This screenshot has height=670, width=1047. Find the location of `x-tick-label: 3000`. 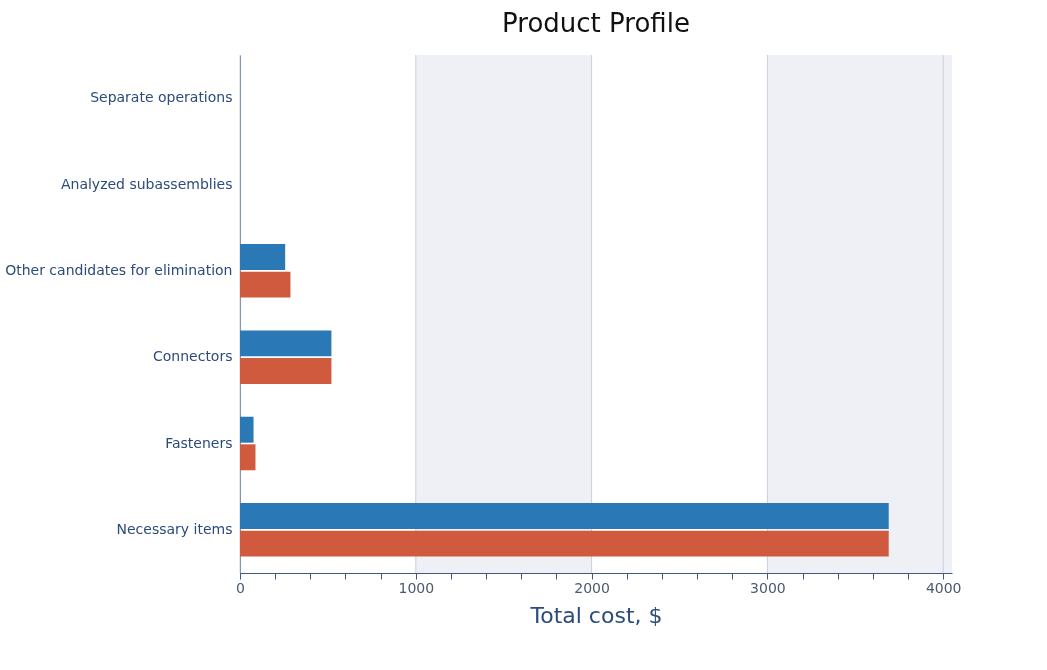

x-tick-label: 3000 is located at coordinates (768, 587).